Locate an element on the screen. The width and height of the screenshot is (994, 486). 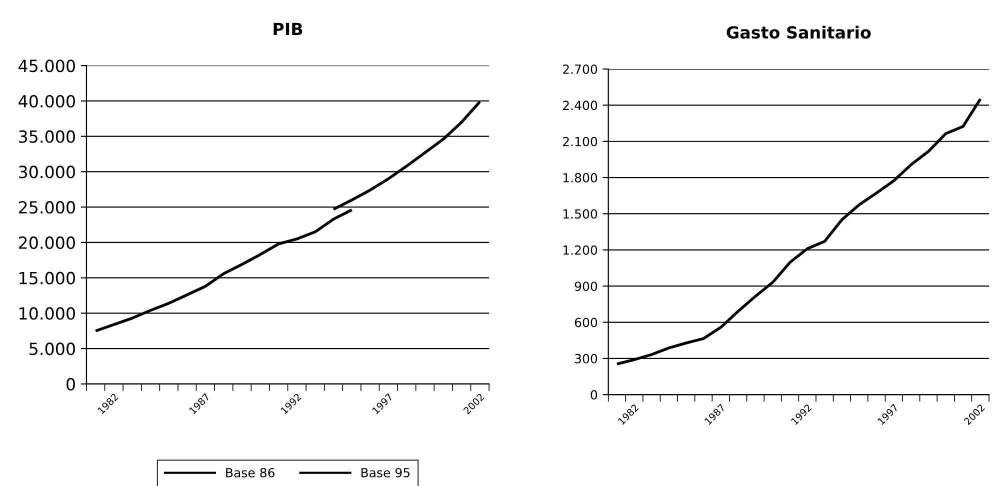
y-tick-label: 600 is located at coordinates (586, 323).